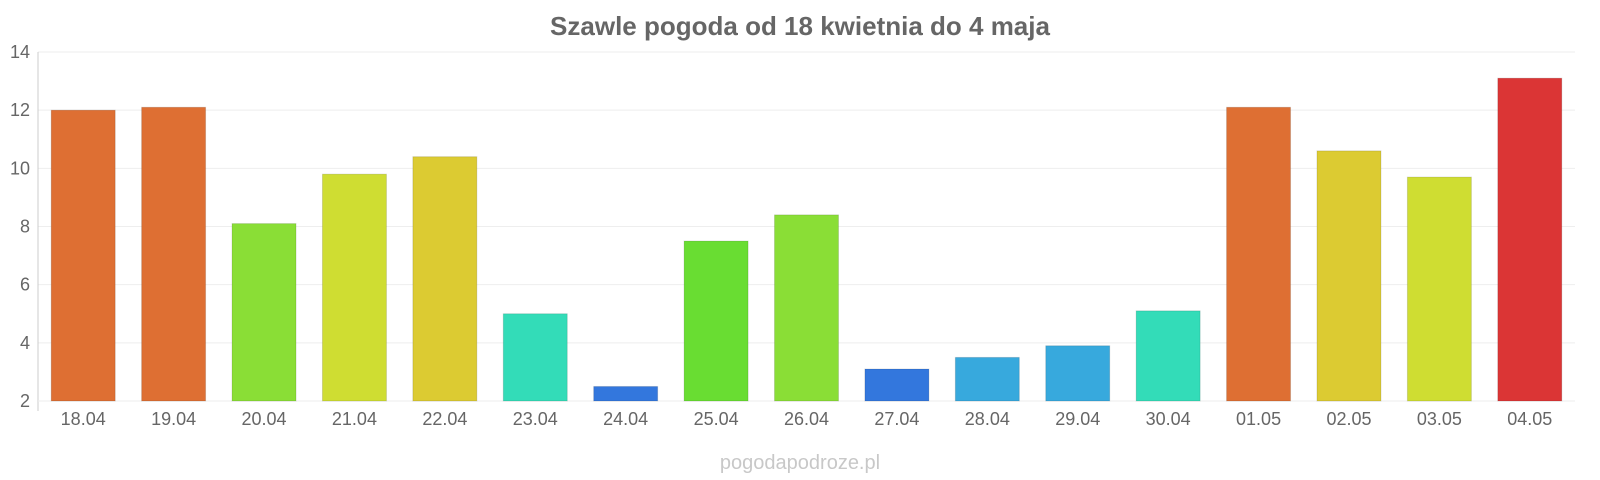 The width and height of the screenshot is (1600, 480). What do you see at coordinates (716, 321) in the screenshot?
I see `bar-25.04` at bounding box center [716, 321].